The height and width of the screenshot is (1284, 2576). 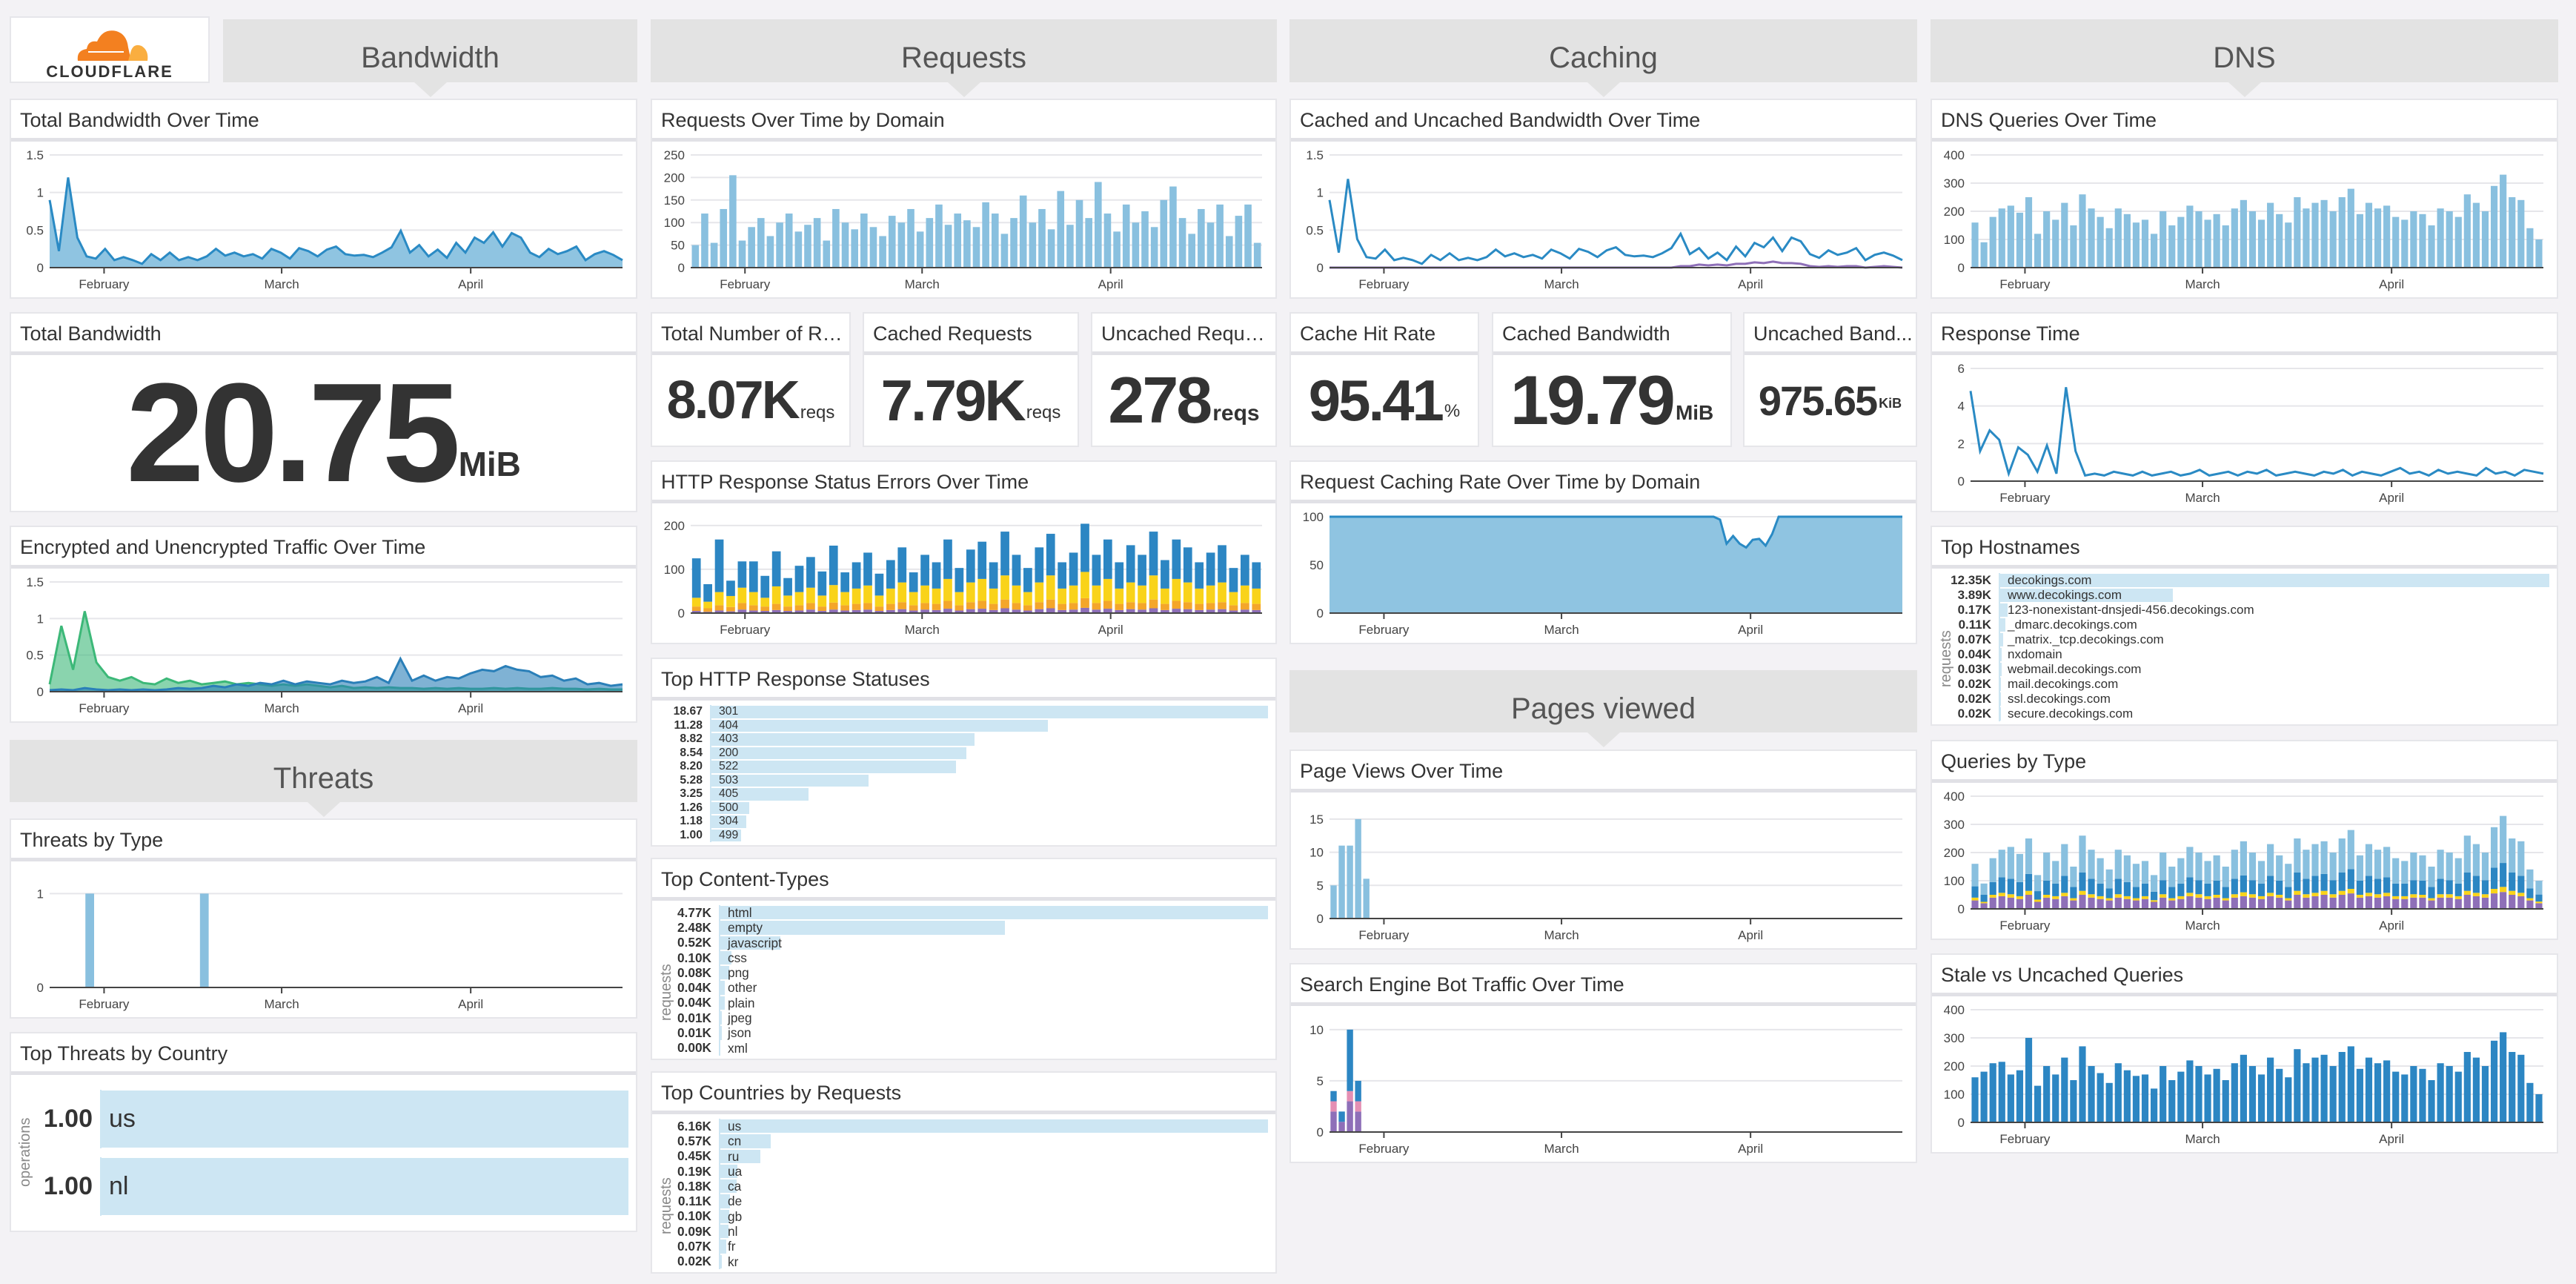 What do you see at coordinates (964, 219) in the screenshot?
I see `chart-area: 0 50 100 150 200 250 February March April` at bounding box center [964, 219].